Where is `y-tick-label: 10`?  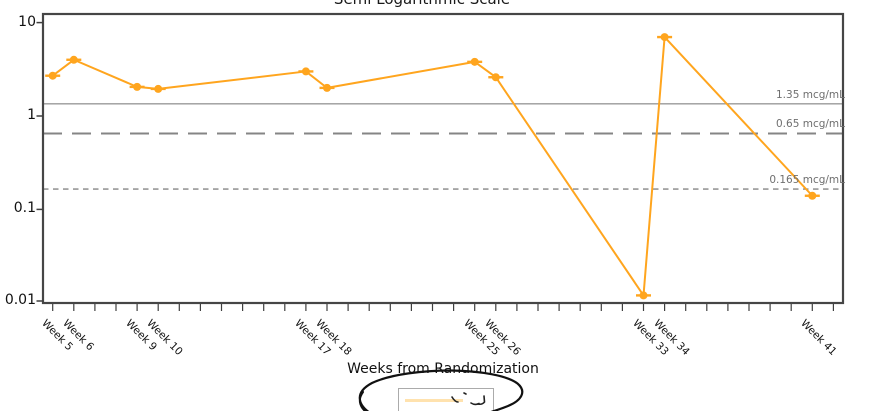 y-tick-label: 10 is located at coordinates (27, 21).